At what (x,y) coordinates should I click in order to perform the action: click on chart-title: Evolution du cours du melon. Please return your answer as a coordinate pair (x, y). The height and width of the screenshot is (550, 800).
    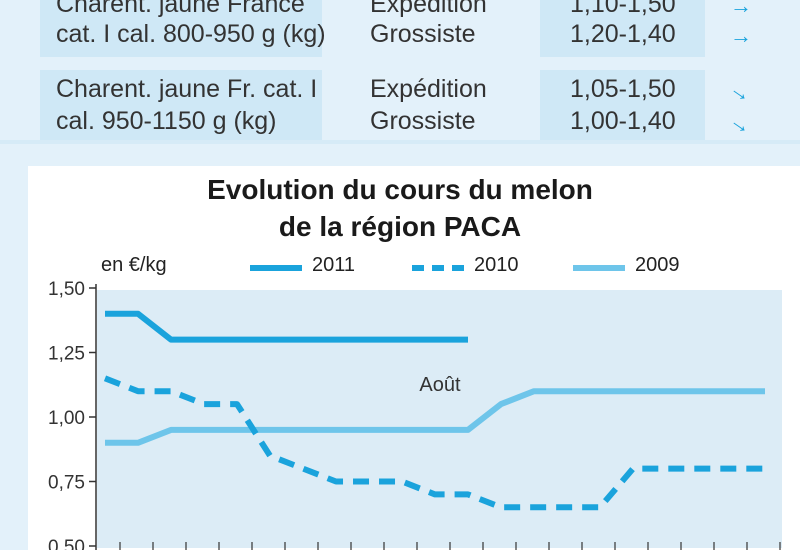
    Looking at the image, I should click on (400, 189).